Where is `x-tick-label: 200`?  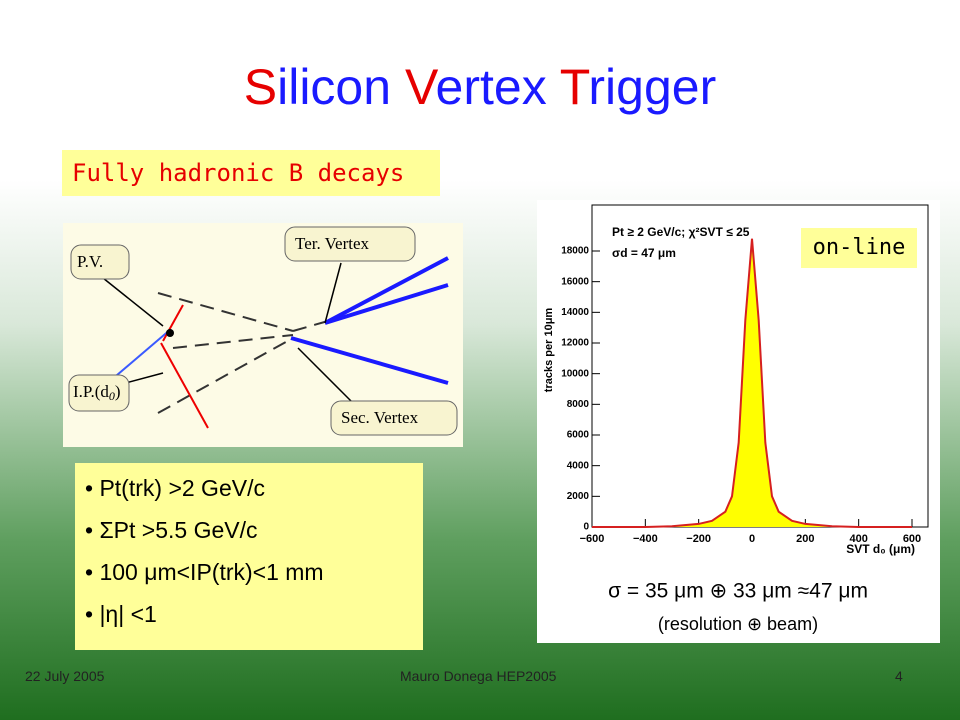 x-tick-label: 200 is located at coordinates (805, 539).